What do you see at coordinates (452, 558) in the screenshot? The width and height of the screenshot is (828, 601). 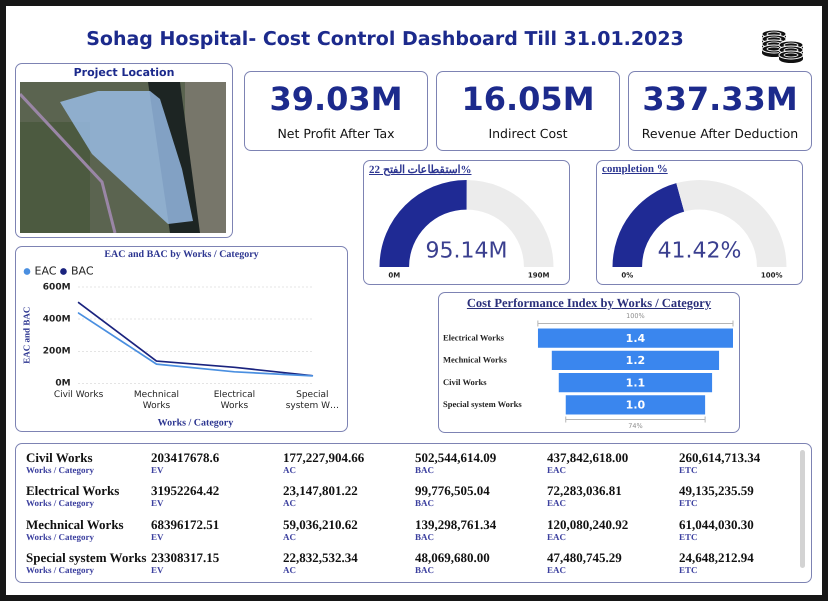 I see `data-label: 48,069,680.00` at bounding box center [452, 558].